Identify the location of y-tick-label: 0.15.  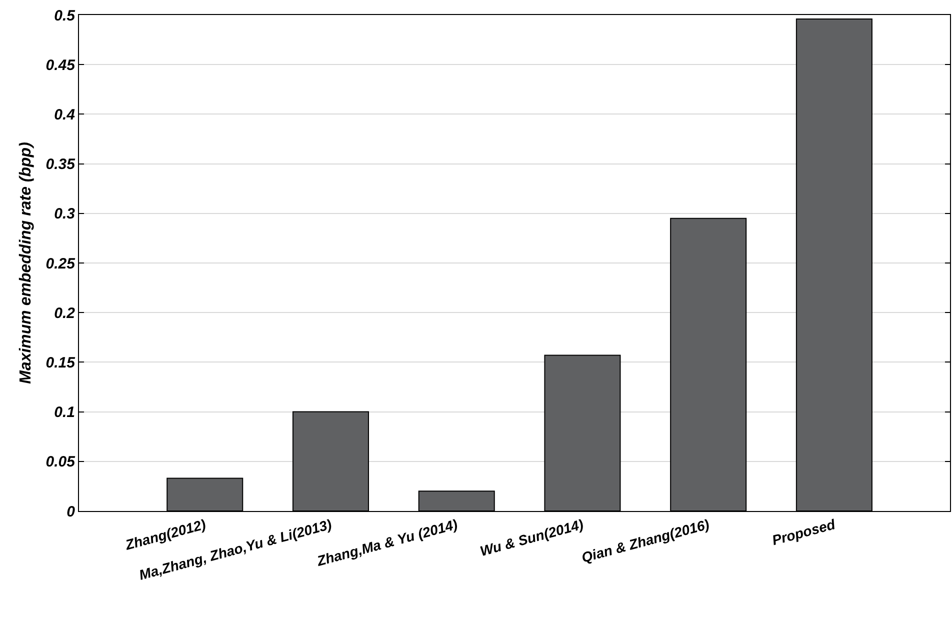
(61, 363).